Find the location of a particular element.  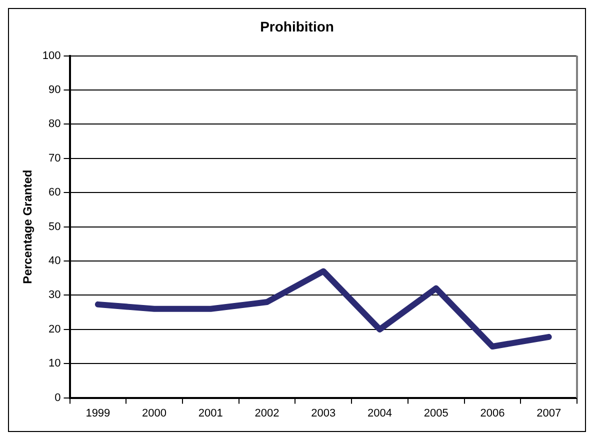

chart-title: Prohibition is located at coordinates (297, 26).